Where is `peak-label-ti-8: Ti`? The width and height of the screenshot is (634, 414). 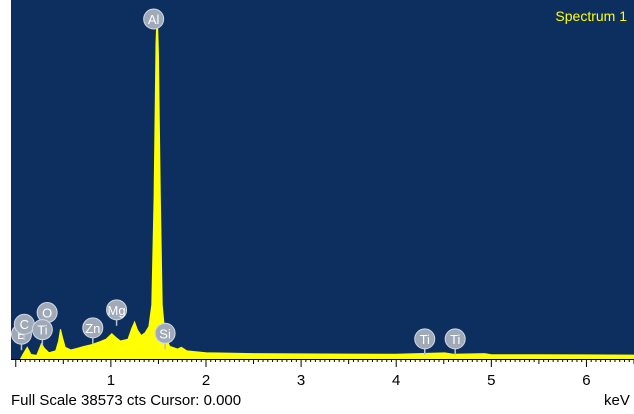
peak-label-ti-8: Ti is located at coordinates (425, 341).